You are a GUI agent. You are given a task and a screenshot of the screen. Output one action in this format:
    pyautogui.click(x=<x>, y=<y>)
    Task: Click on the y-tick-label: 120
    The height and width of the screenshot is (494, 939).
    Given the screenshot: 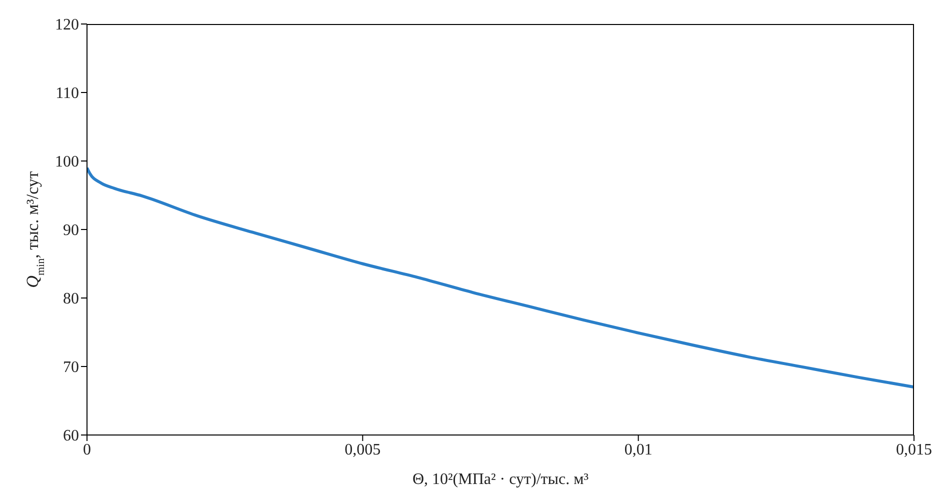 What is the action you would take?
    pyautogui.click(x=67, y=25)
    